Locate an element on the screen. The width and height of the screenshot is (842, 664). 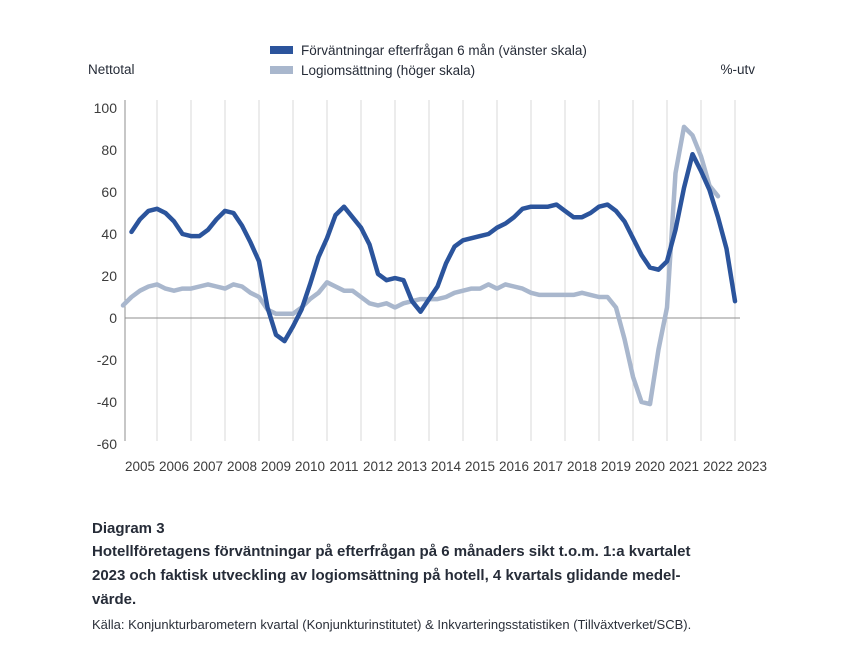
x-tick-label: 2012 is located at coordinates (378, 466).